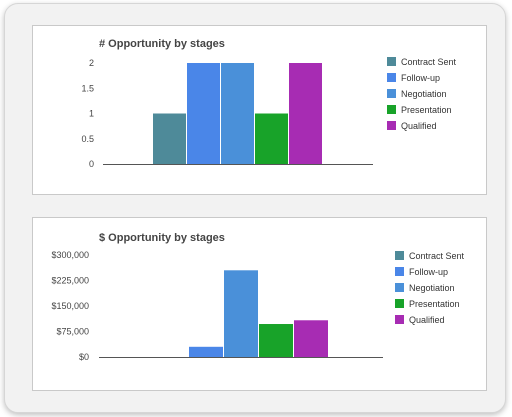  Describe the element at coordinates (91, 114) in the screenshot. I see `y-tick-label: 1` at that location.